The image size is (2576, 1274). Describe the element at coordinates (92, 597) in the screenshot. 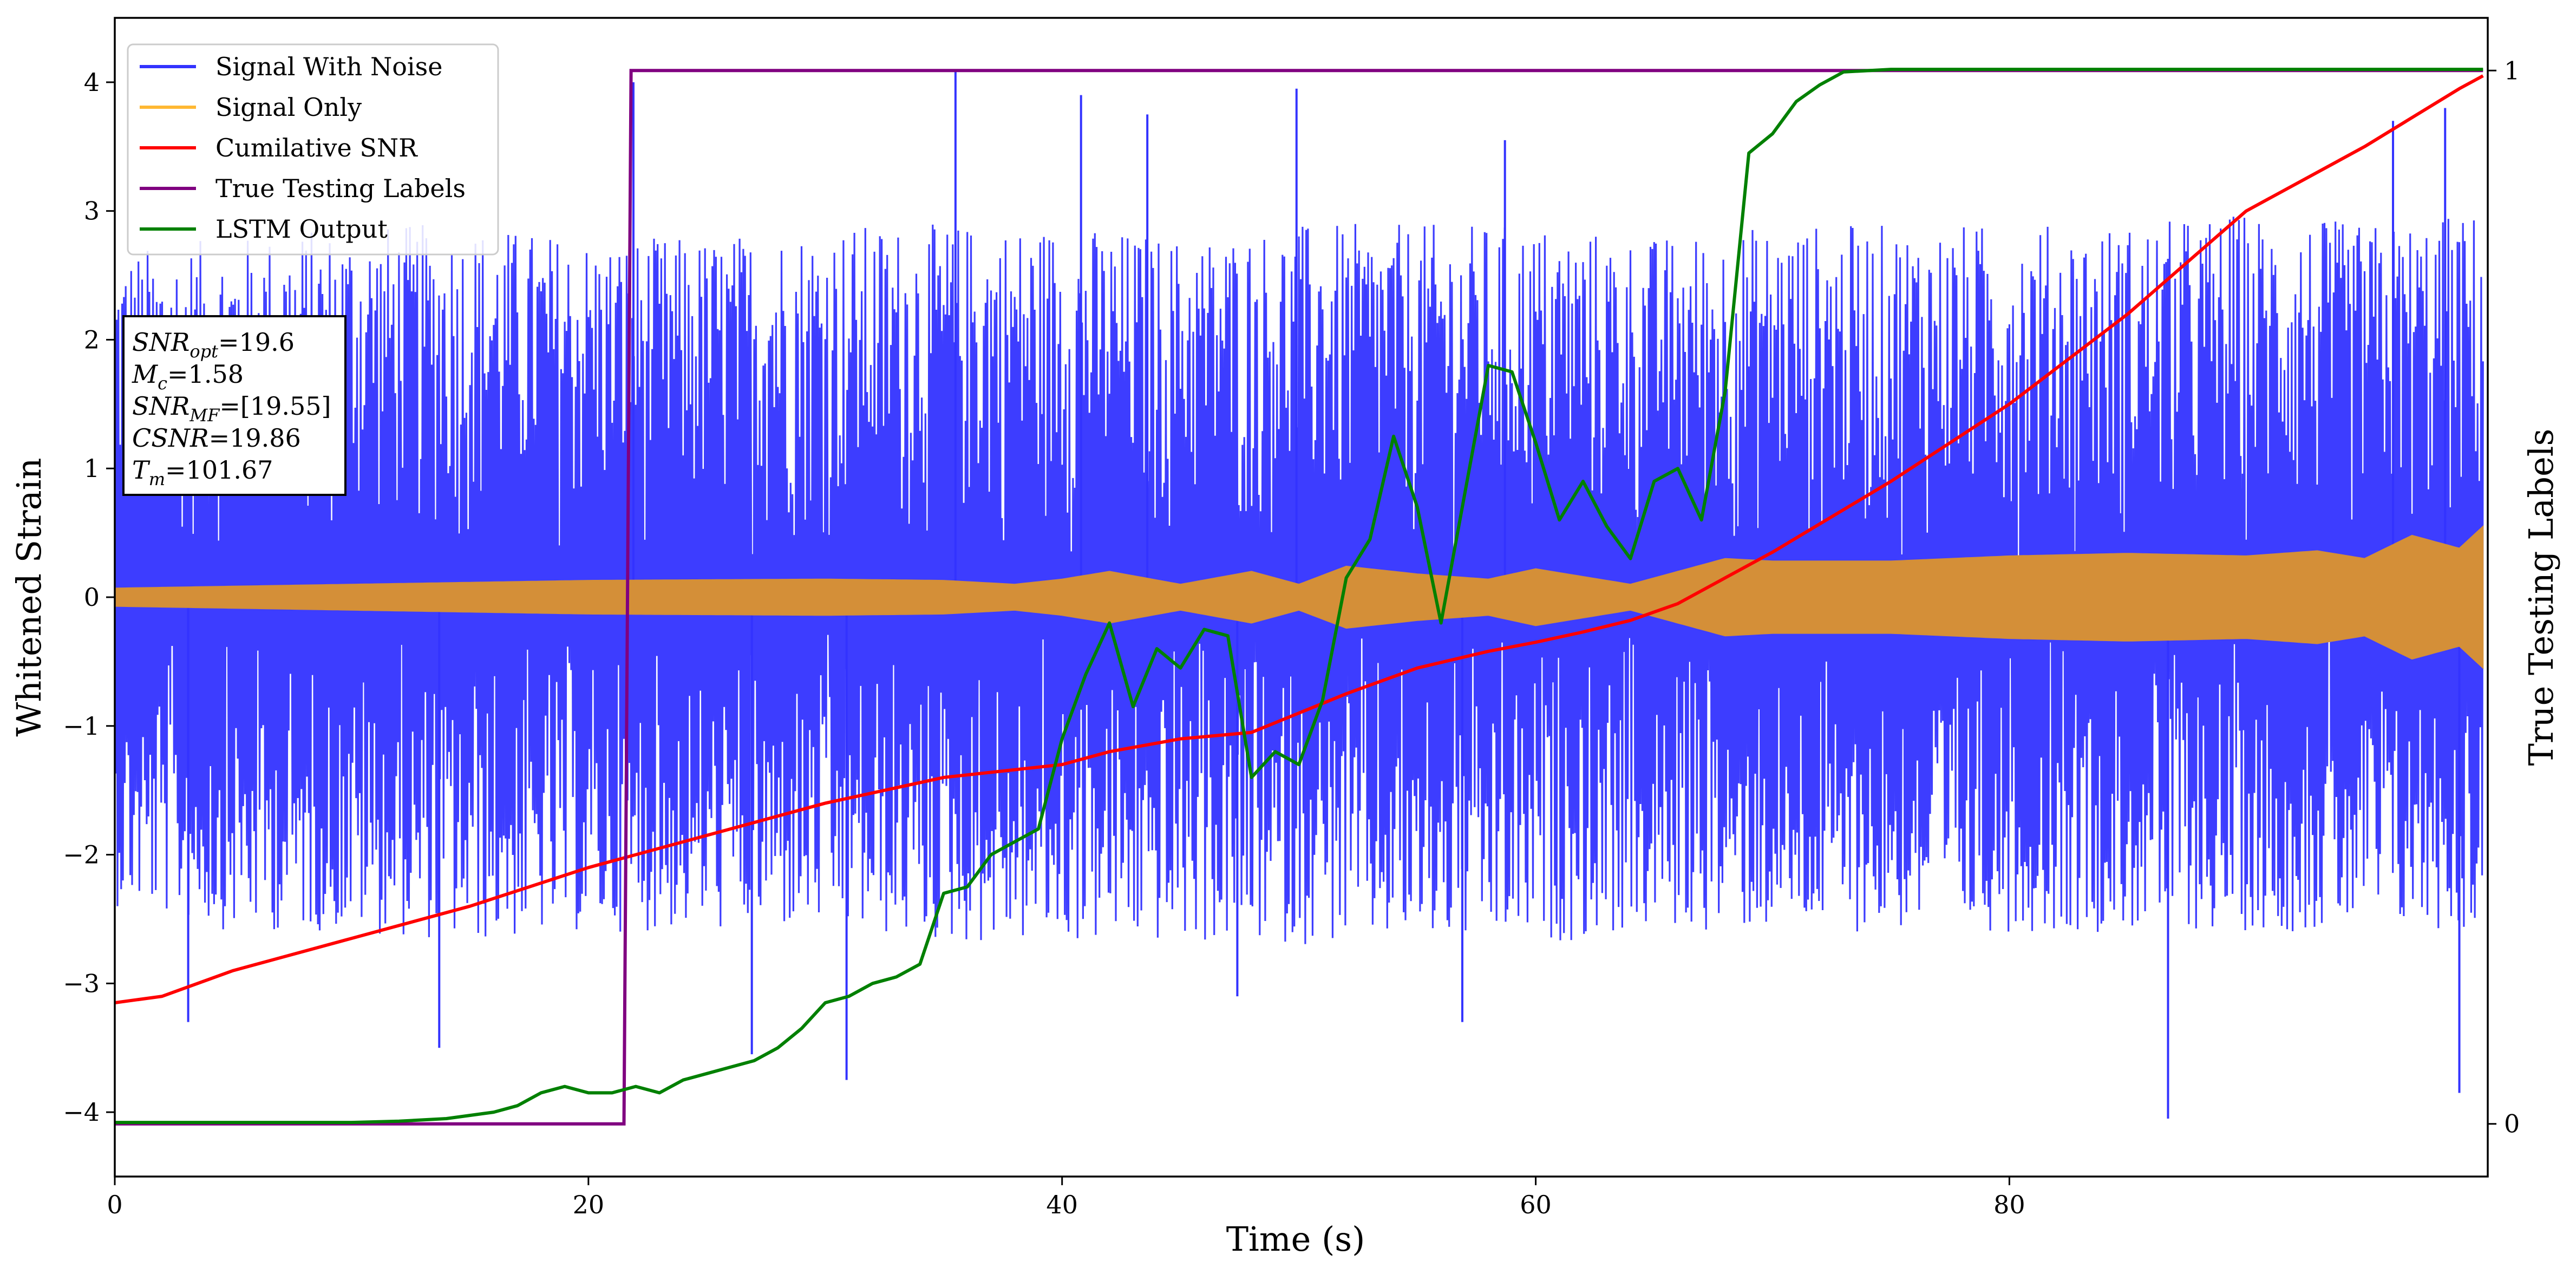

I see `y-tick-label: 0` at that location.